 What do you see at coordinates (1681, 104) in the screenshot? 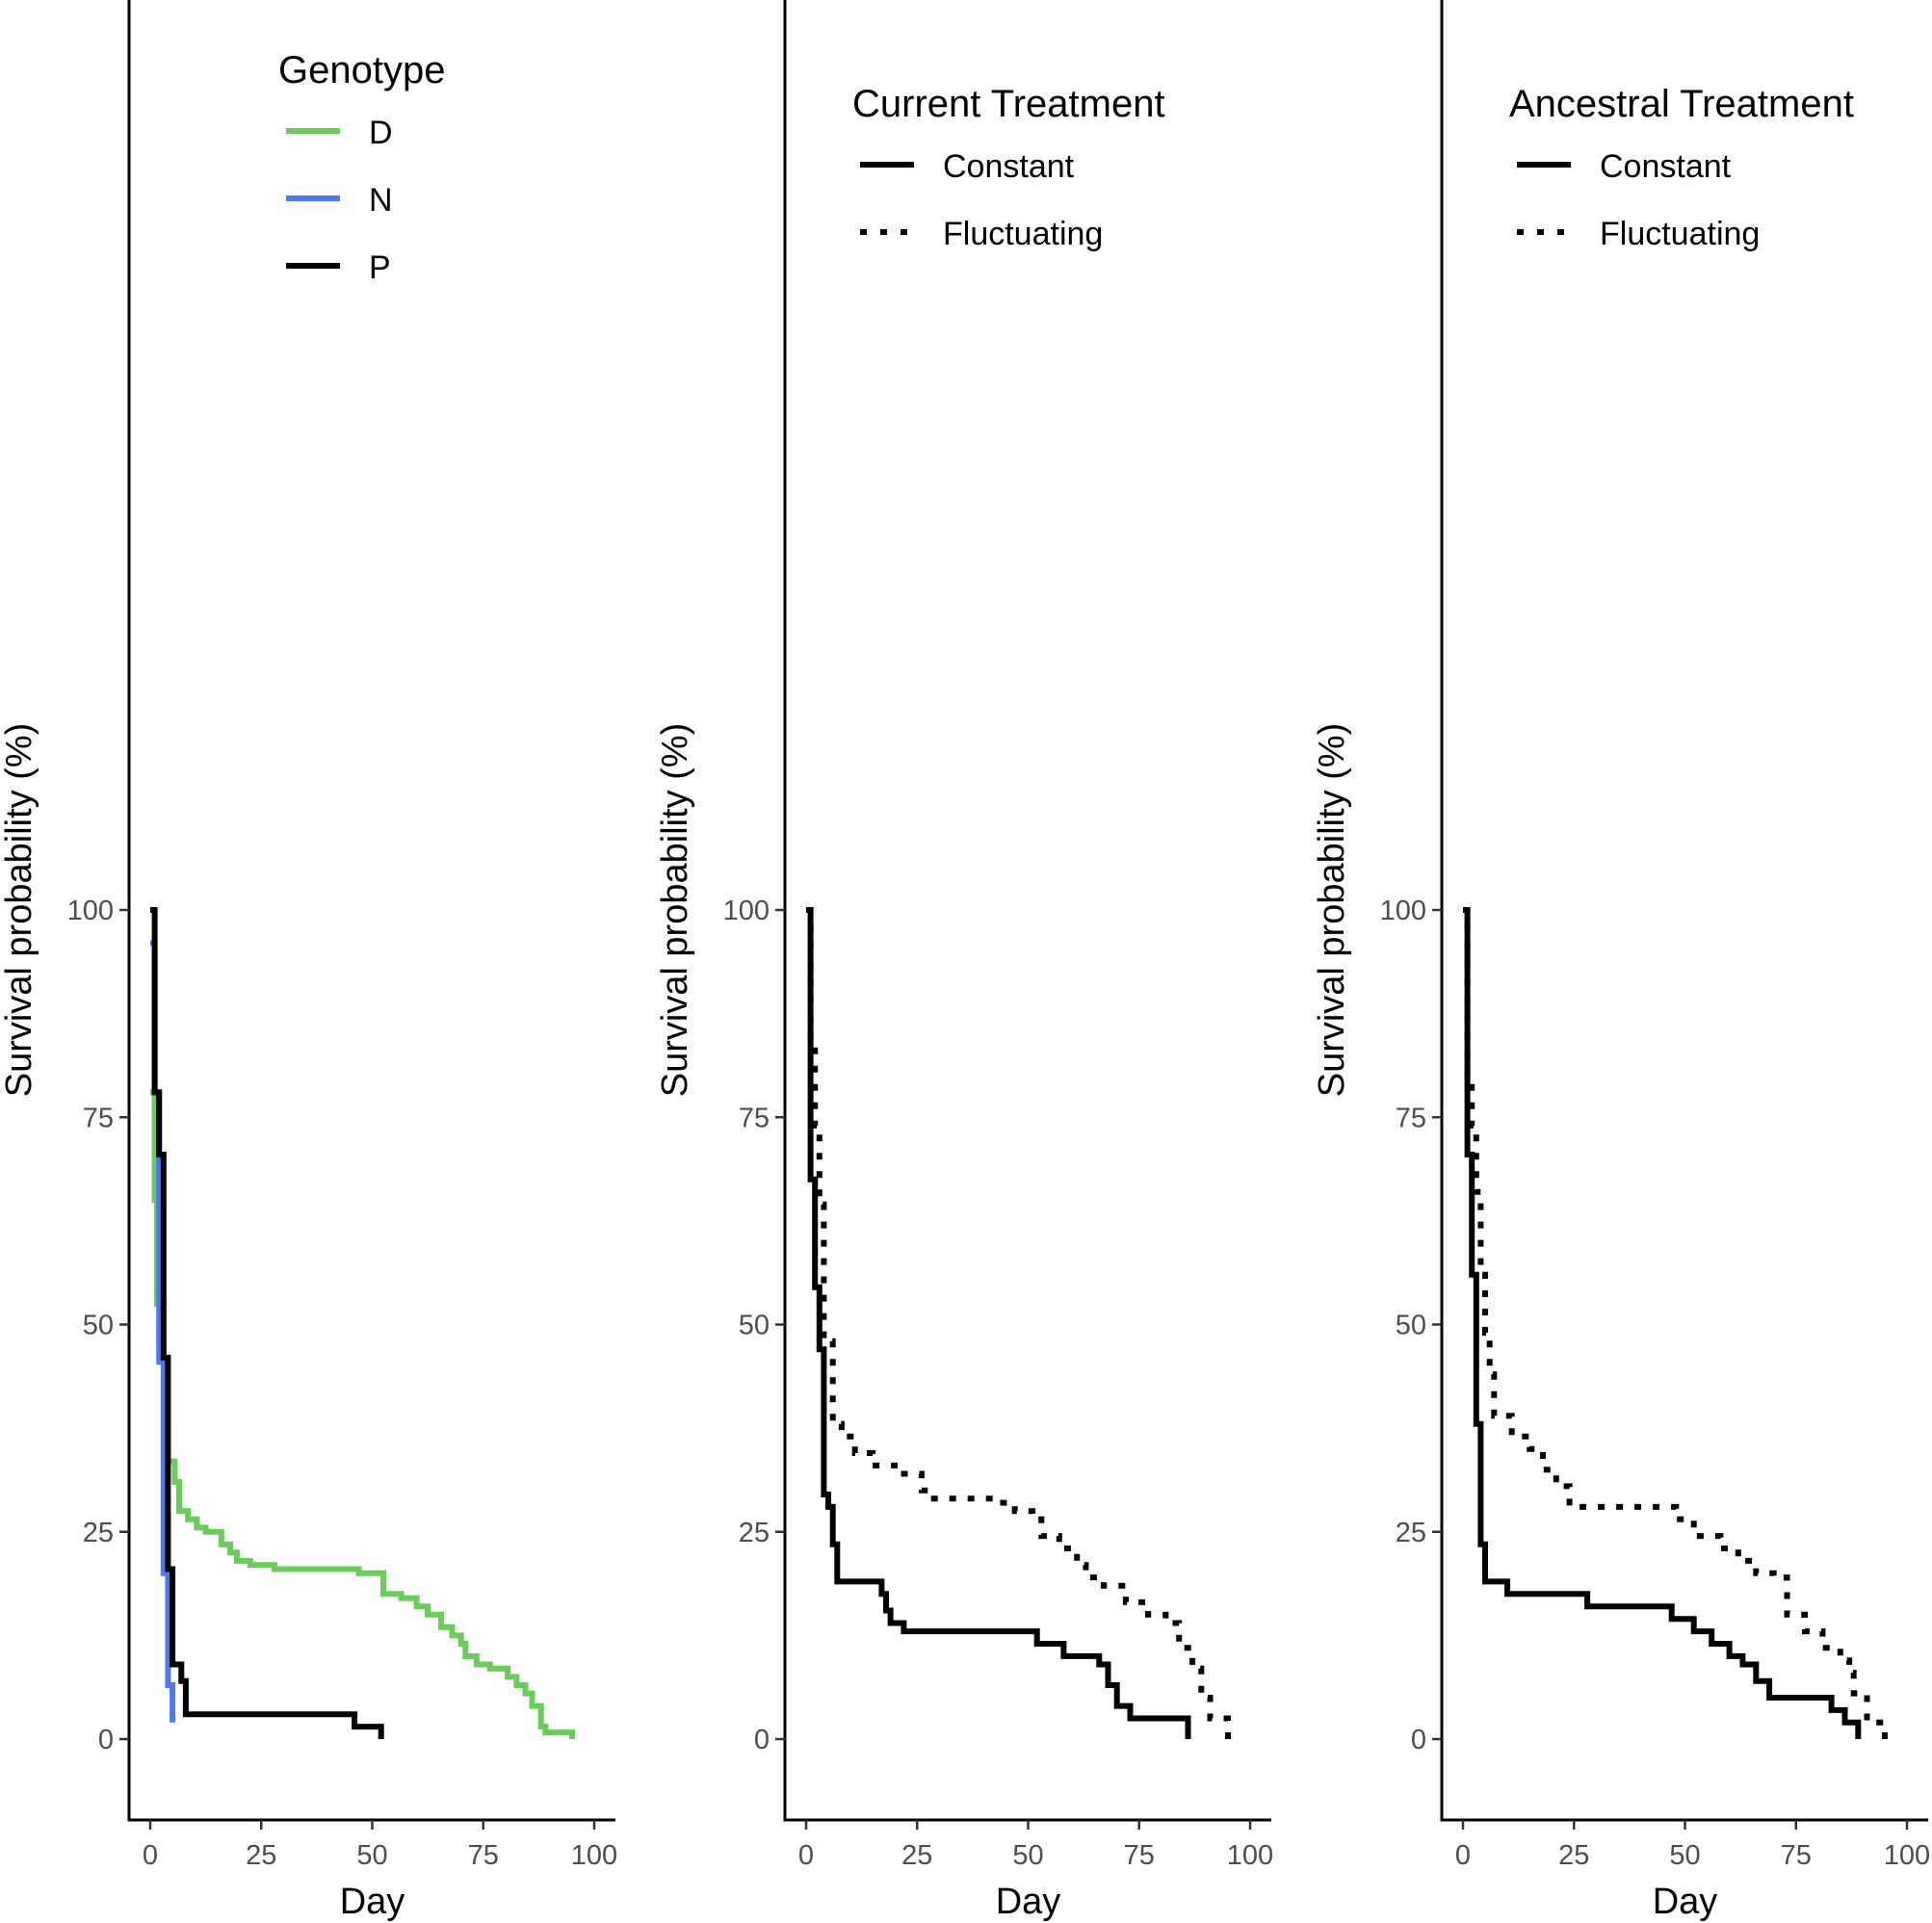
I see `legend-title: Ancestral Treatment` at bounding box center [1681, 104].